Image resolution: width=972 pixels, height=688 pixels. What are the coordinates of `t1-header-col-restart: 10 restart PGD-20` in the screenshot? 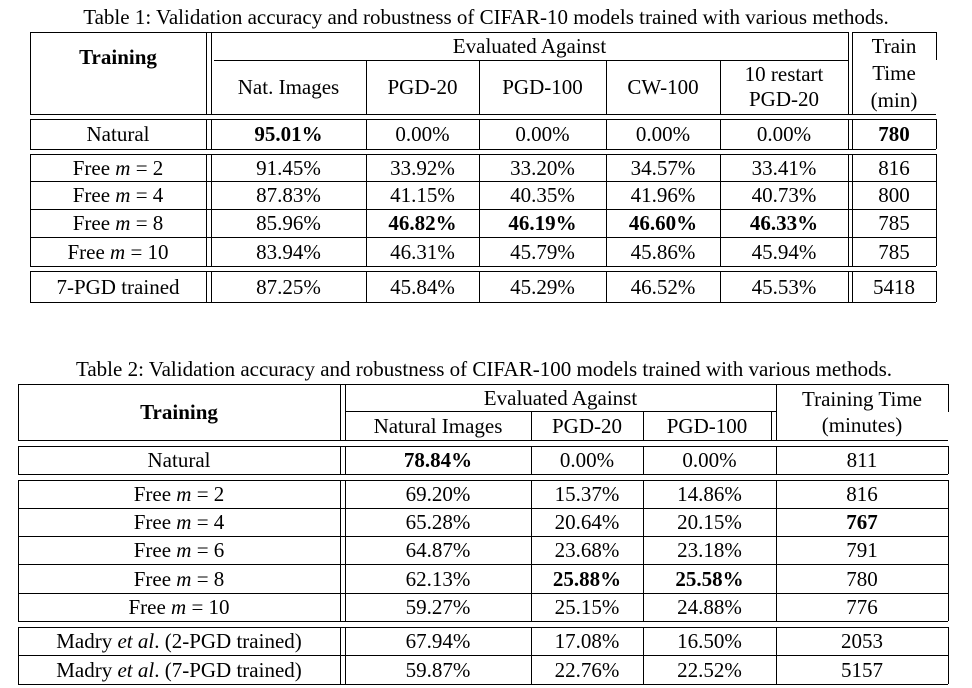 It's located at (784, 87).